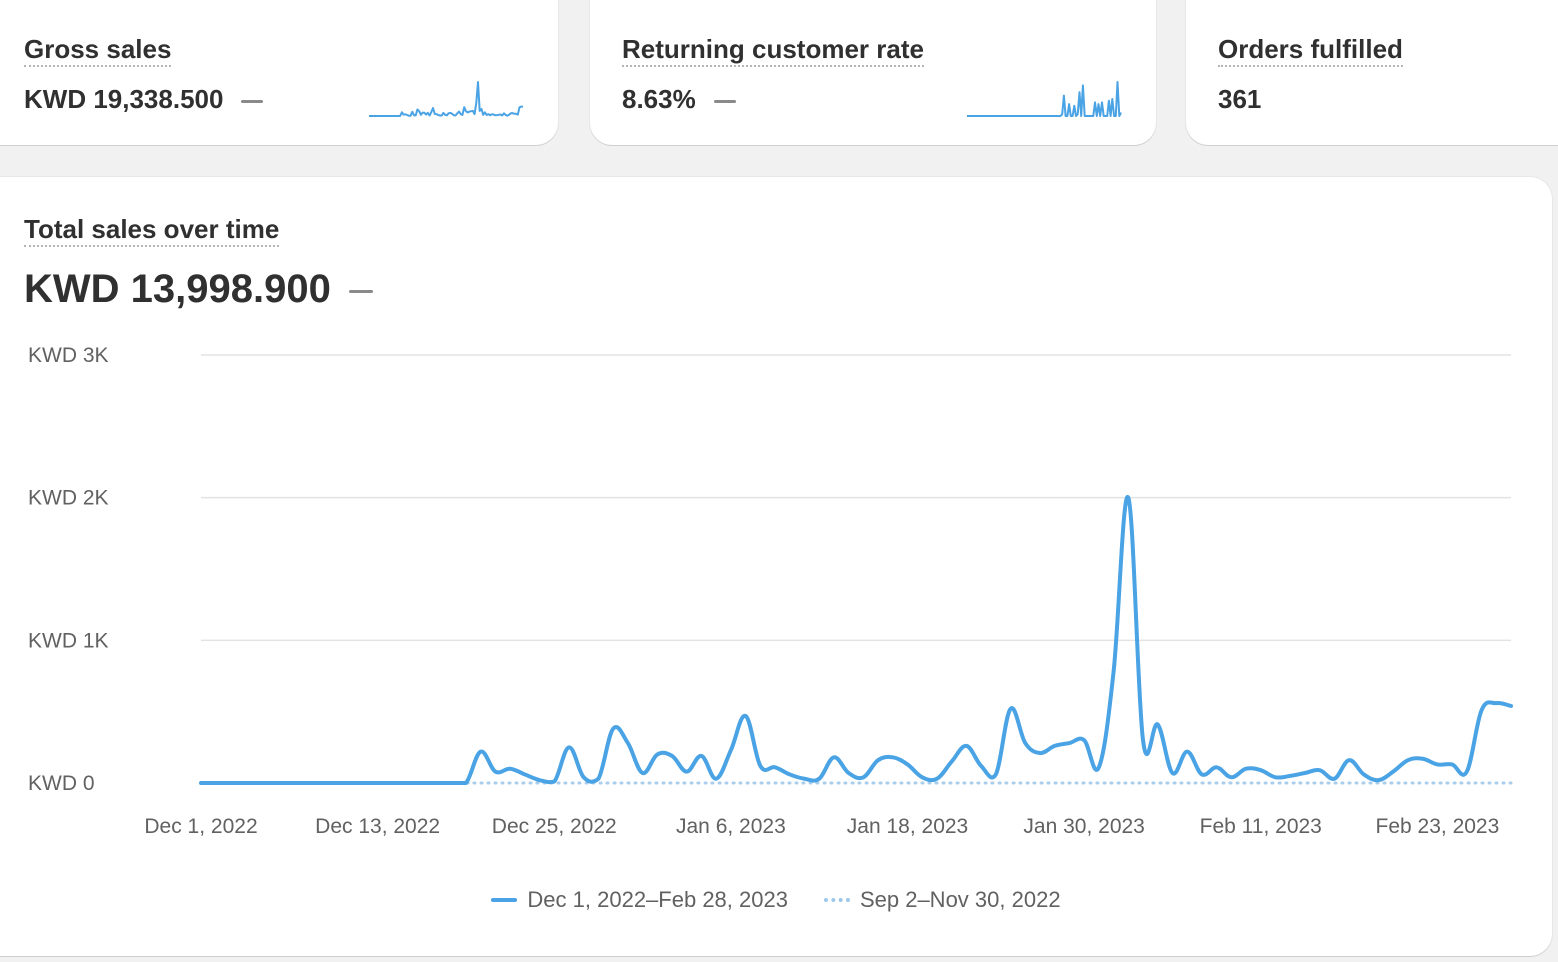 Image resolution: width=1558 pixels, height=962 pixels. What do you see at coordinates (200, 826) in the screenshot?
I see `x-tick-label: Dec 1, 2022` at bounding box center [200, 826].